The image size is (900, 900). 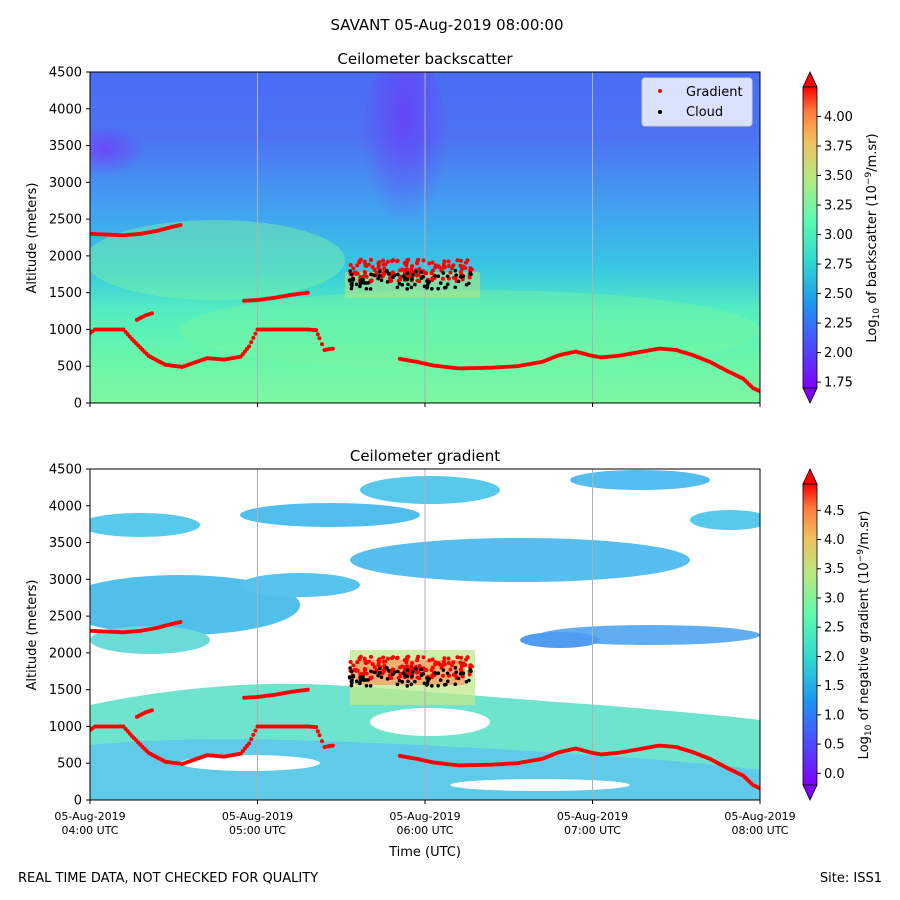 I want to click on gradient-markers, so click(x=425, y=705).